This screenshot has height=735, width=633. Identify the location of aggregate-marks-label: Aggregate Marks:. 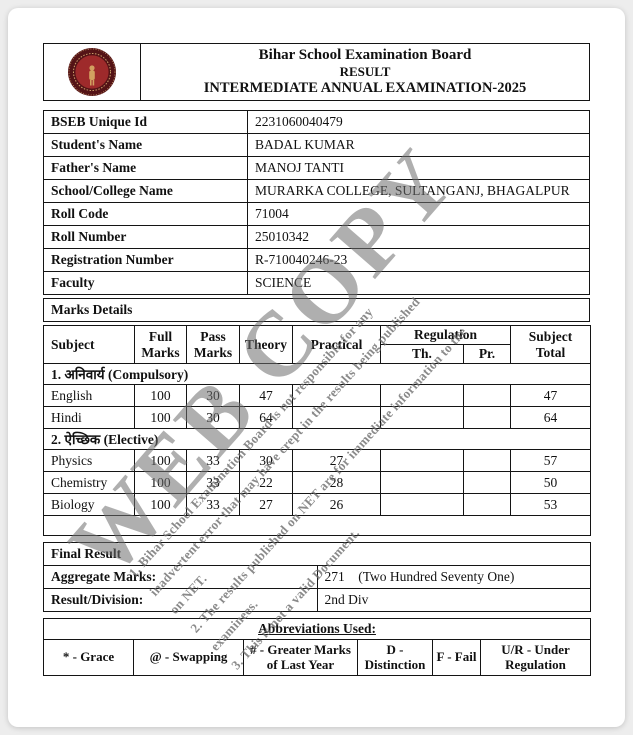
(180, 577).